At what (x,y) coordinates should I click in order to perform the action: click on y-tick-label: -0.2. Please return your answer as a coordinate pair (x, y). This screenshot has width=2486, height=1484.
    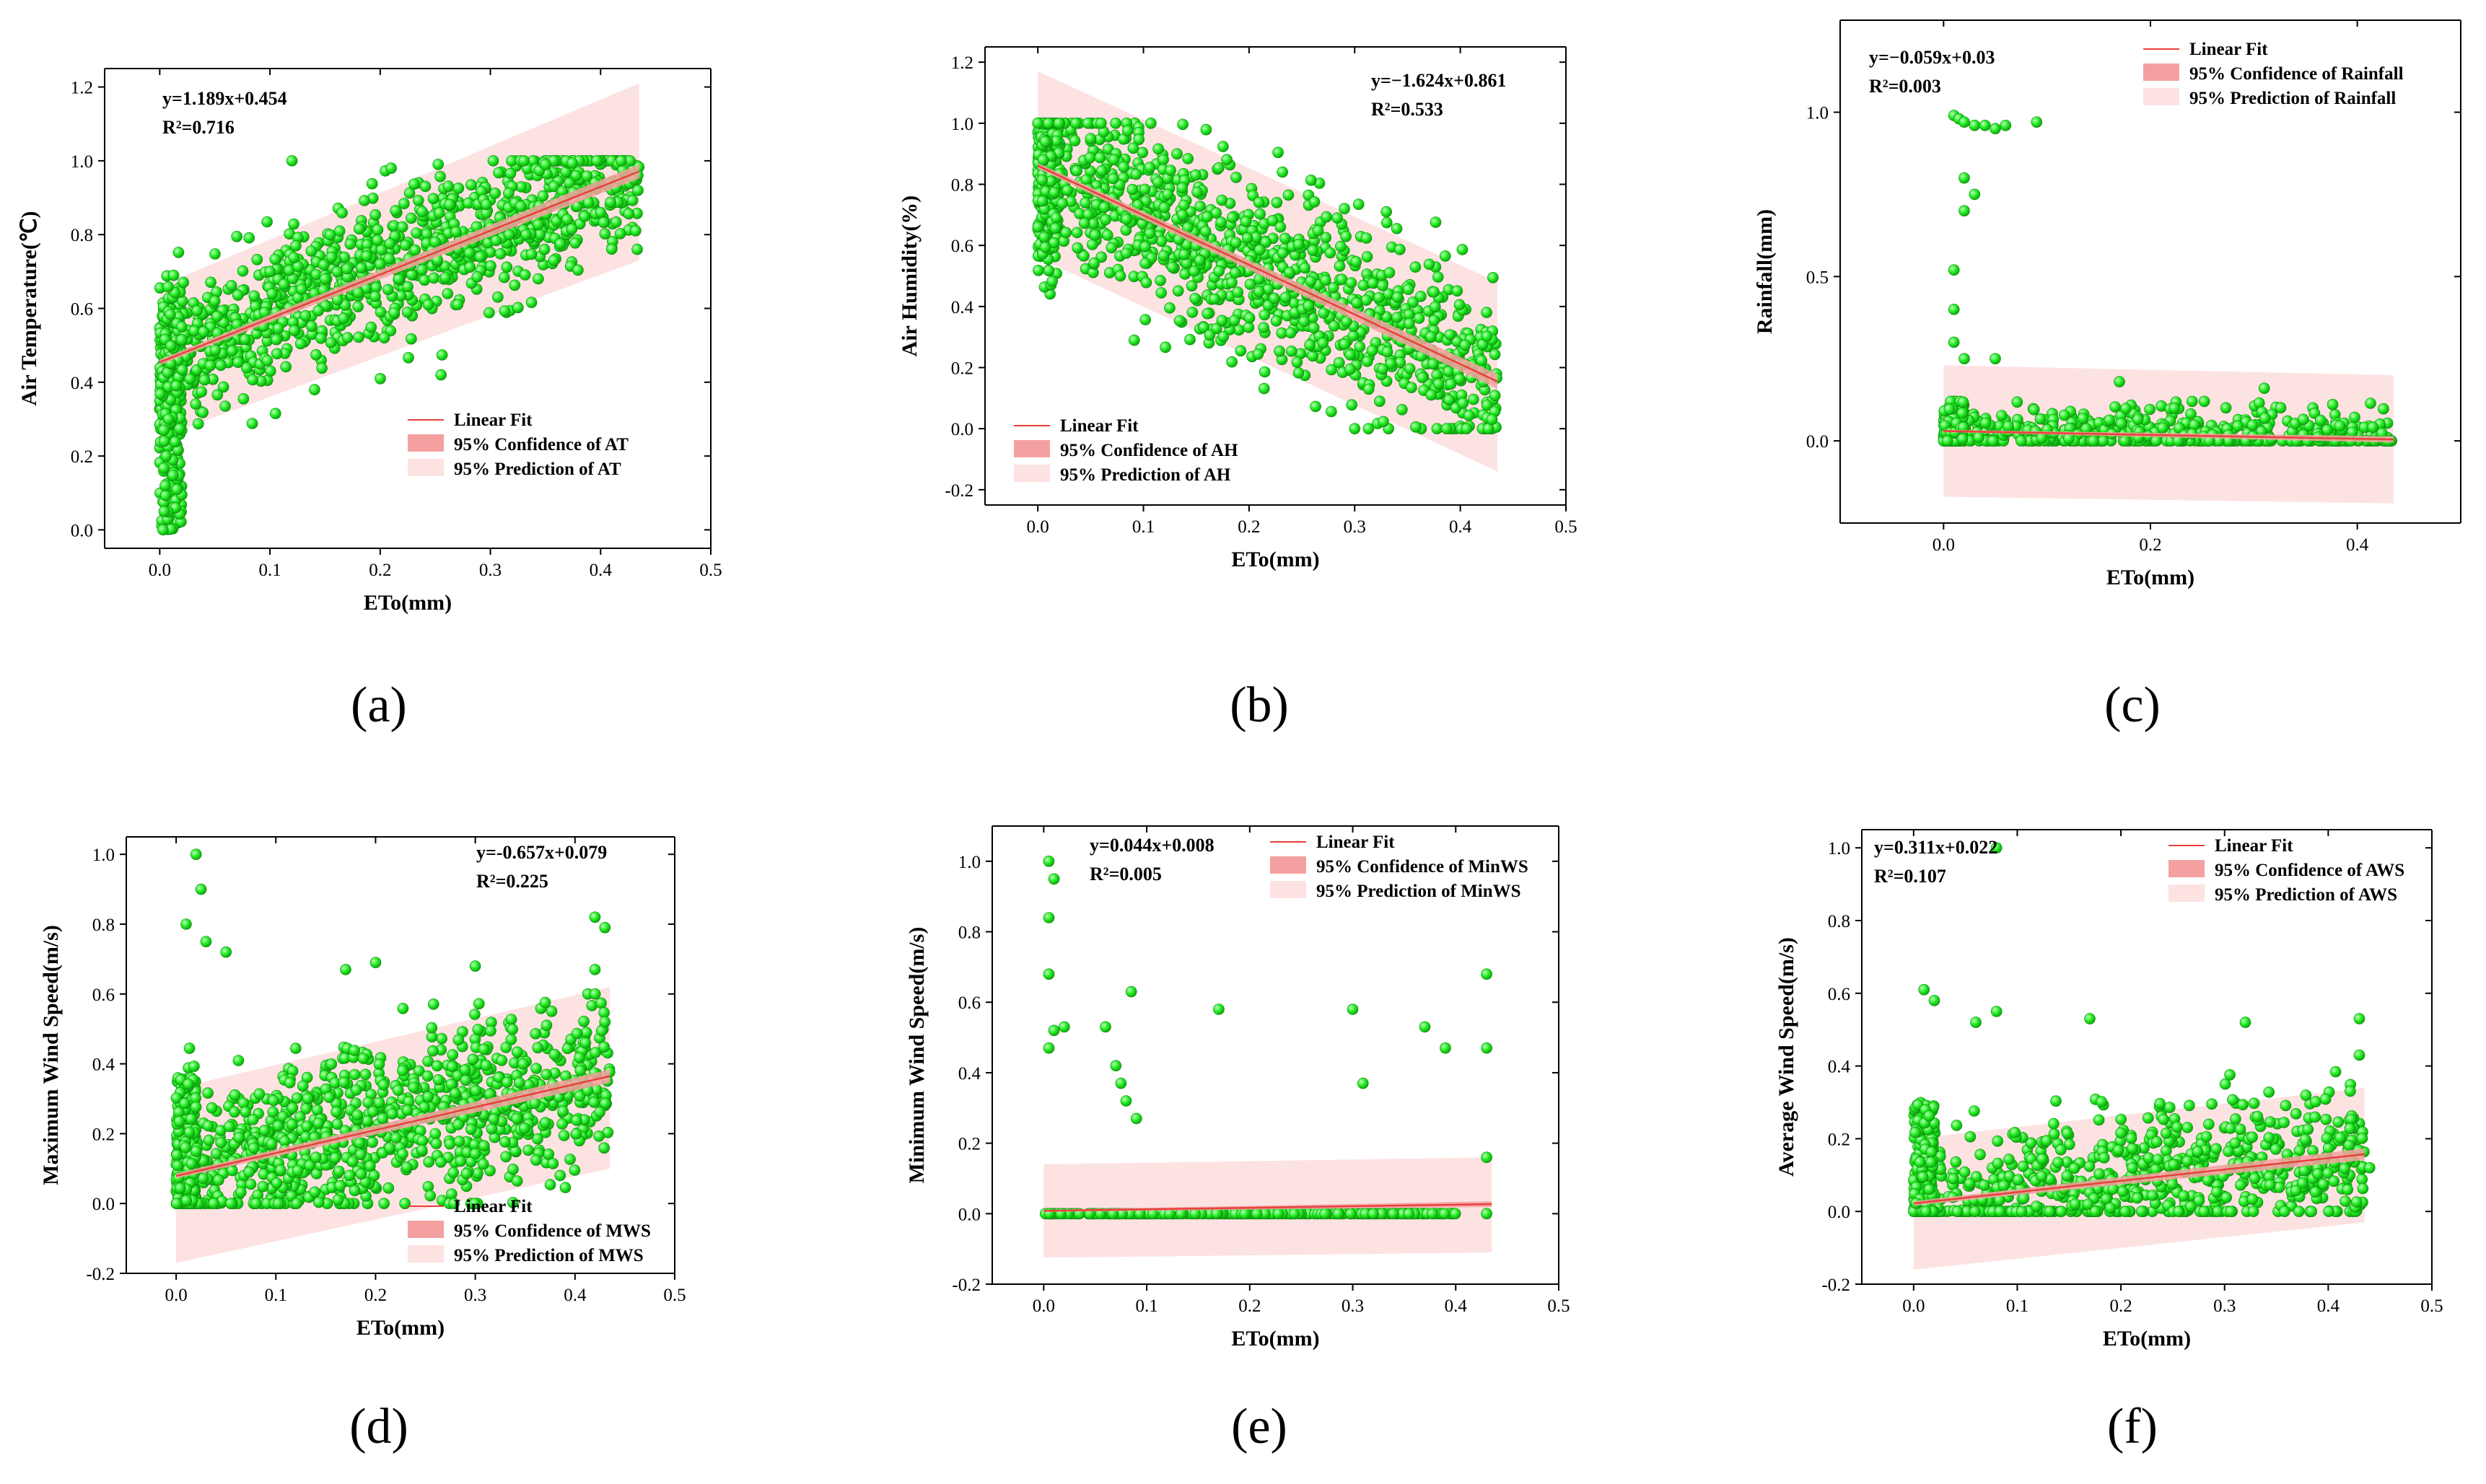
    Looking at the image, I should click on (959, 491).